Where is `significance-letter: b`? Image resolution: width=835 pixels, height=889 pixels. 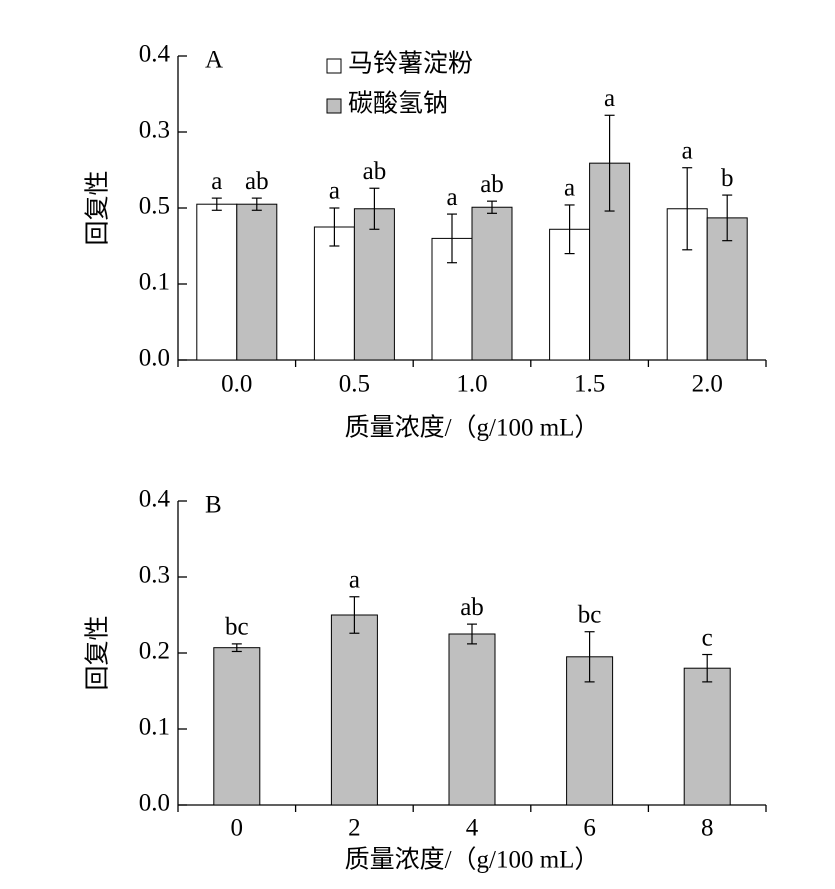
significance-letter: b is located at coordinates (727, 178).